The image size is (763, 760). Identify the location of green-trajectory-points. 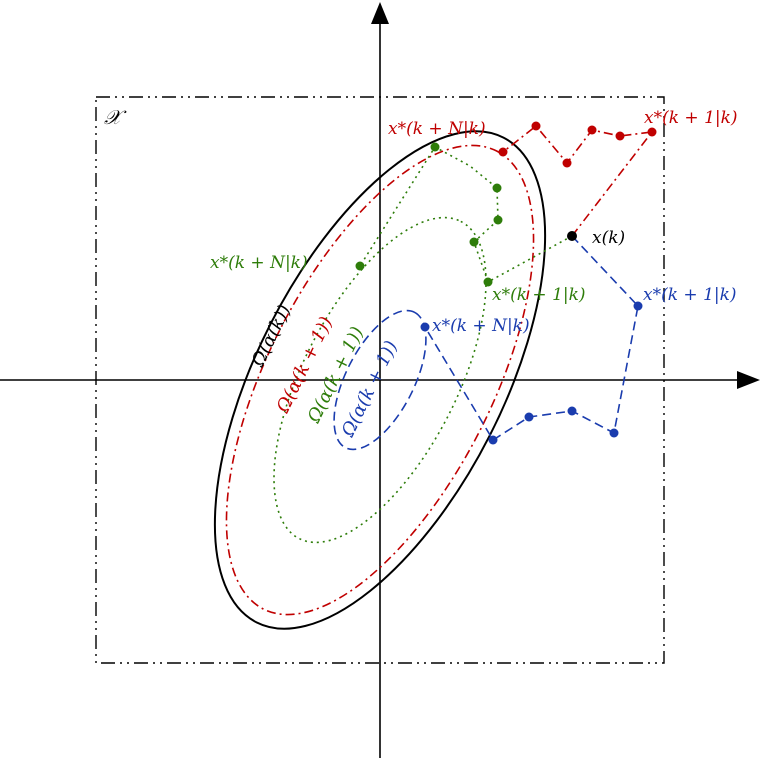
(429, 214).